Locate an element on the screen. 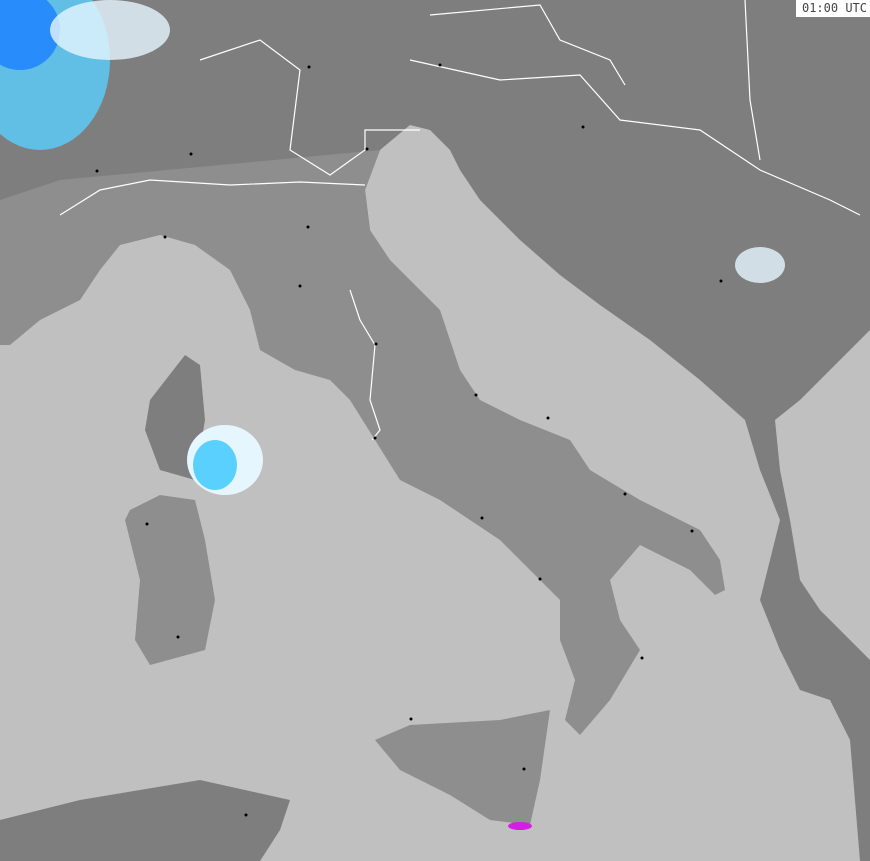 This screenshot has height=861, width=870. timestamp-label: 01:00 UTC is located at coordinates (832, 8).